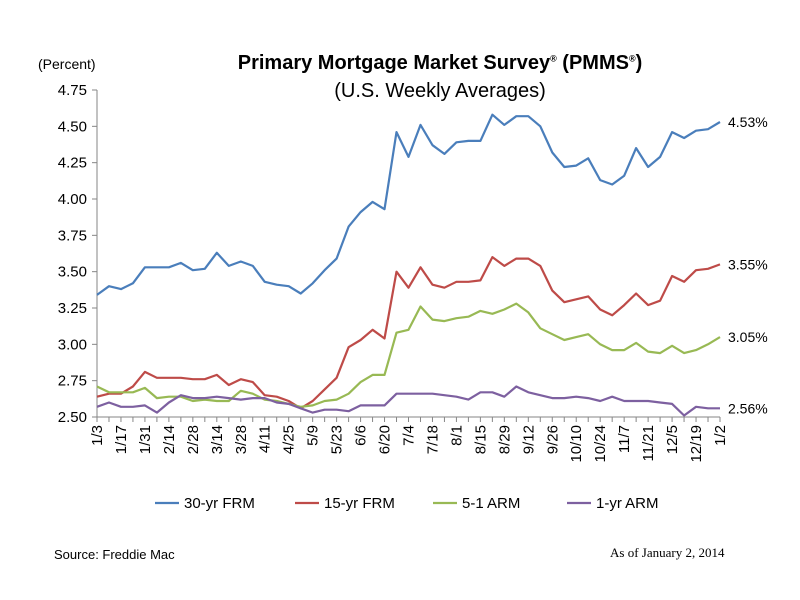  I want to click on legend-label-5-1-arm: 5-1 ARM, so click(491, 503).